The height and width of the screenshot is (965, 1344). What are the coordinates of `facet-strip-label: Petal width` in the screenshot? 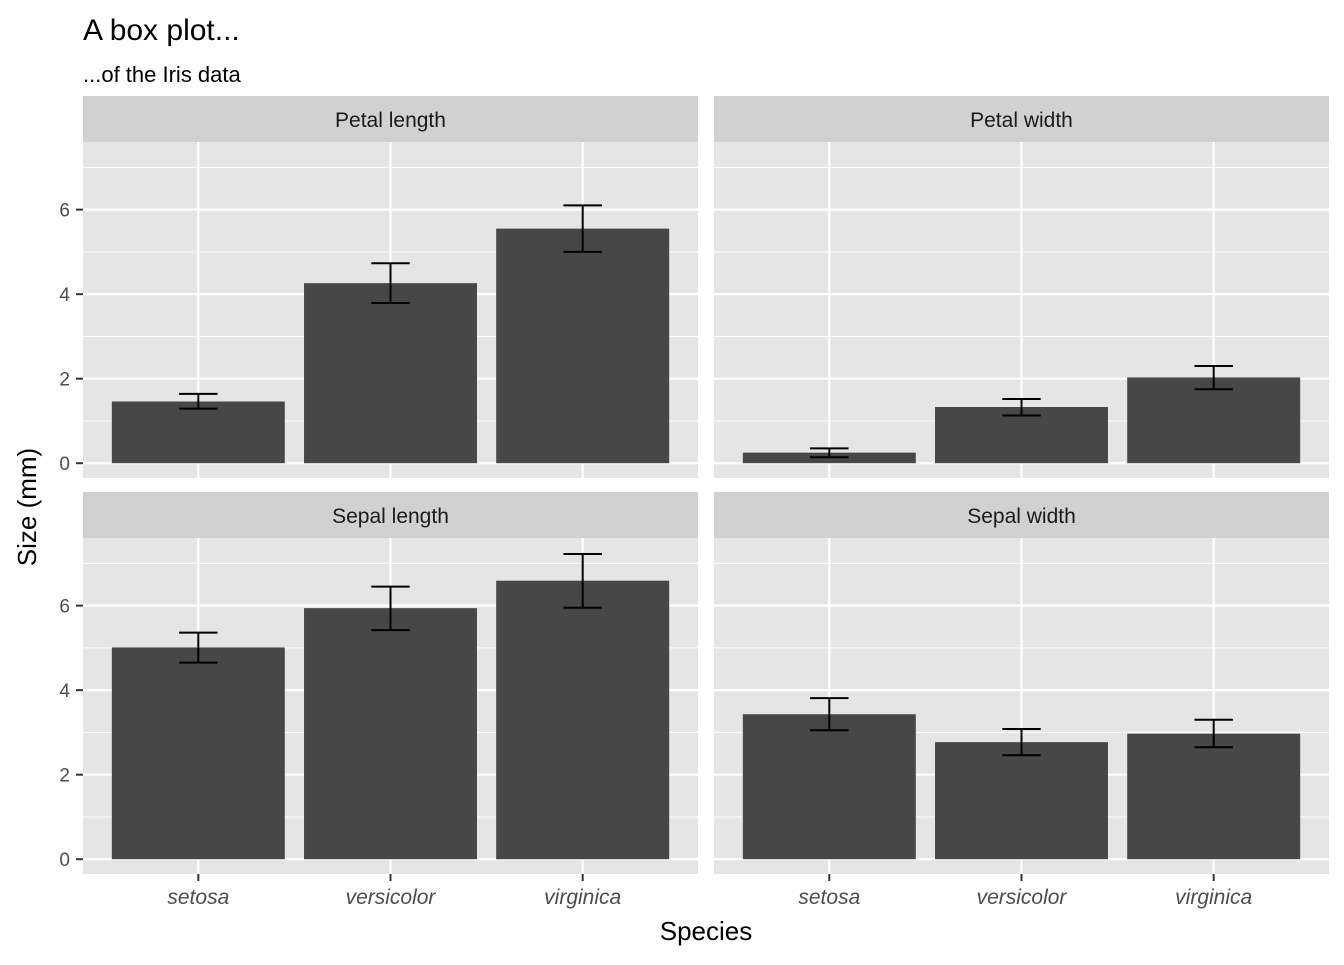 It's located at (1021, 120).